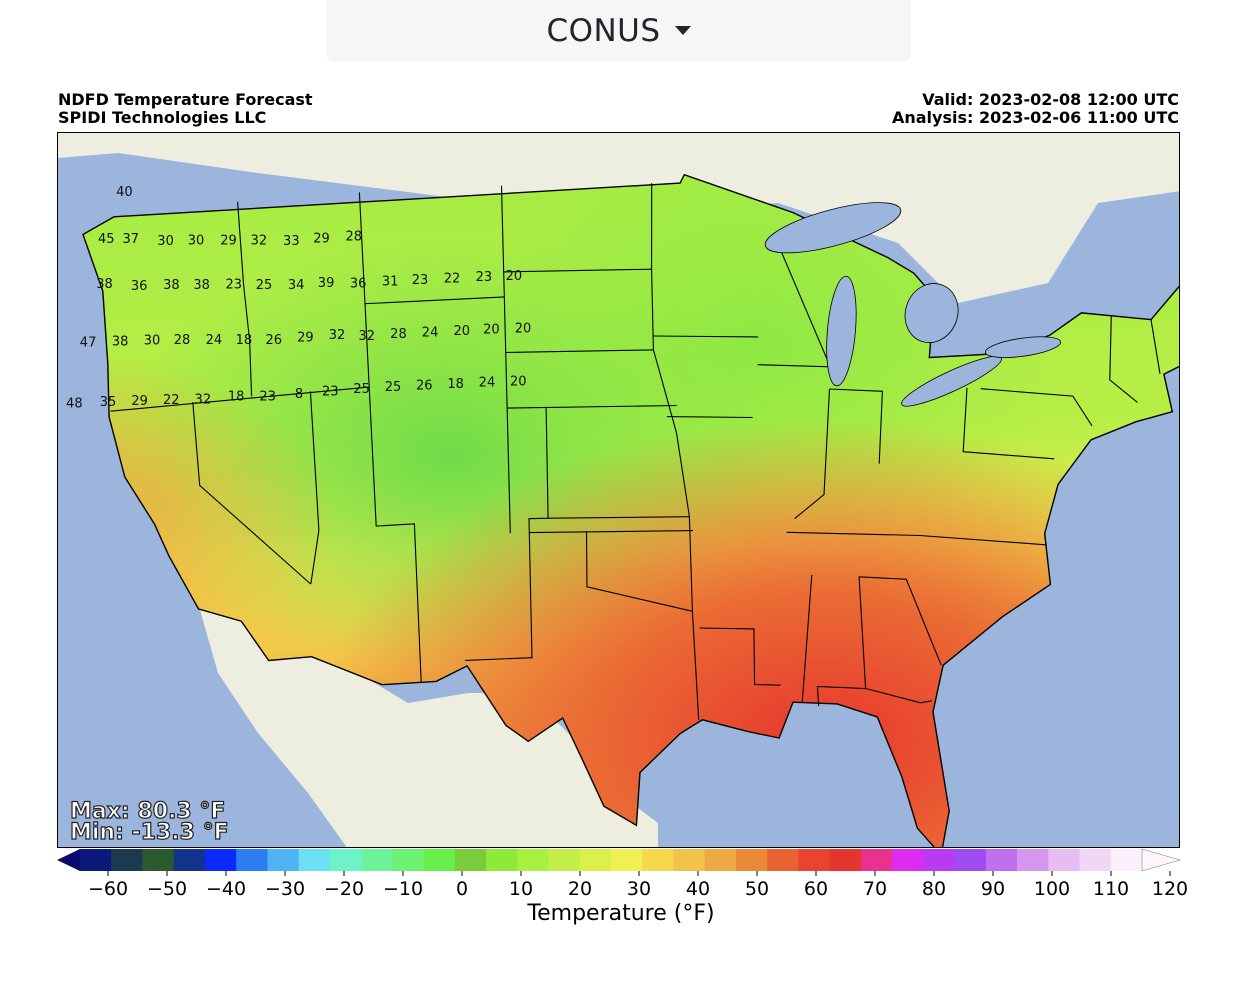 Image resolution: width=1242 pixels, height=981 pixels. I want to click on temperature-label: 24, so click(430, 332).